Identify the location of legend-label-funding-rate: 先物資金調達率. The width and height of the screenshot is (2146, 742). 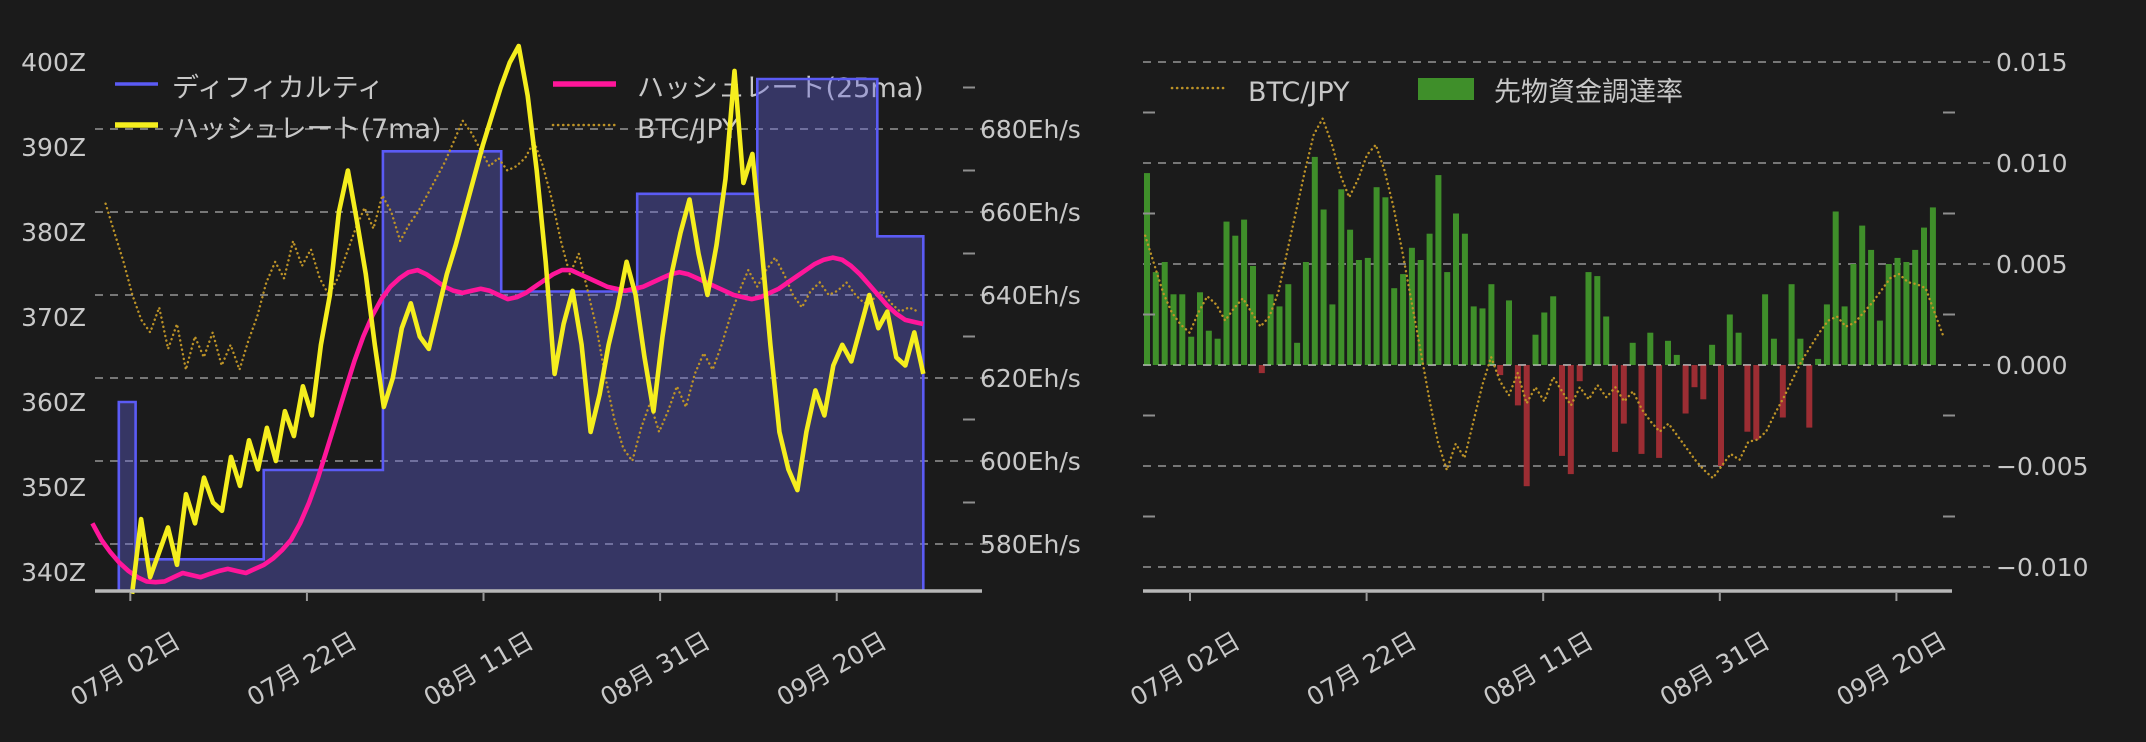
(1588, 92).